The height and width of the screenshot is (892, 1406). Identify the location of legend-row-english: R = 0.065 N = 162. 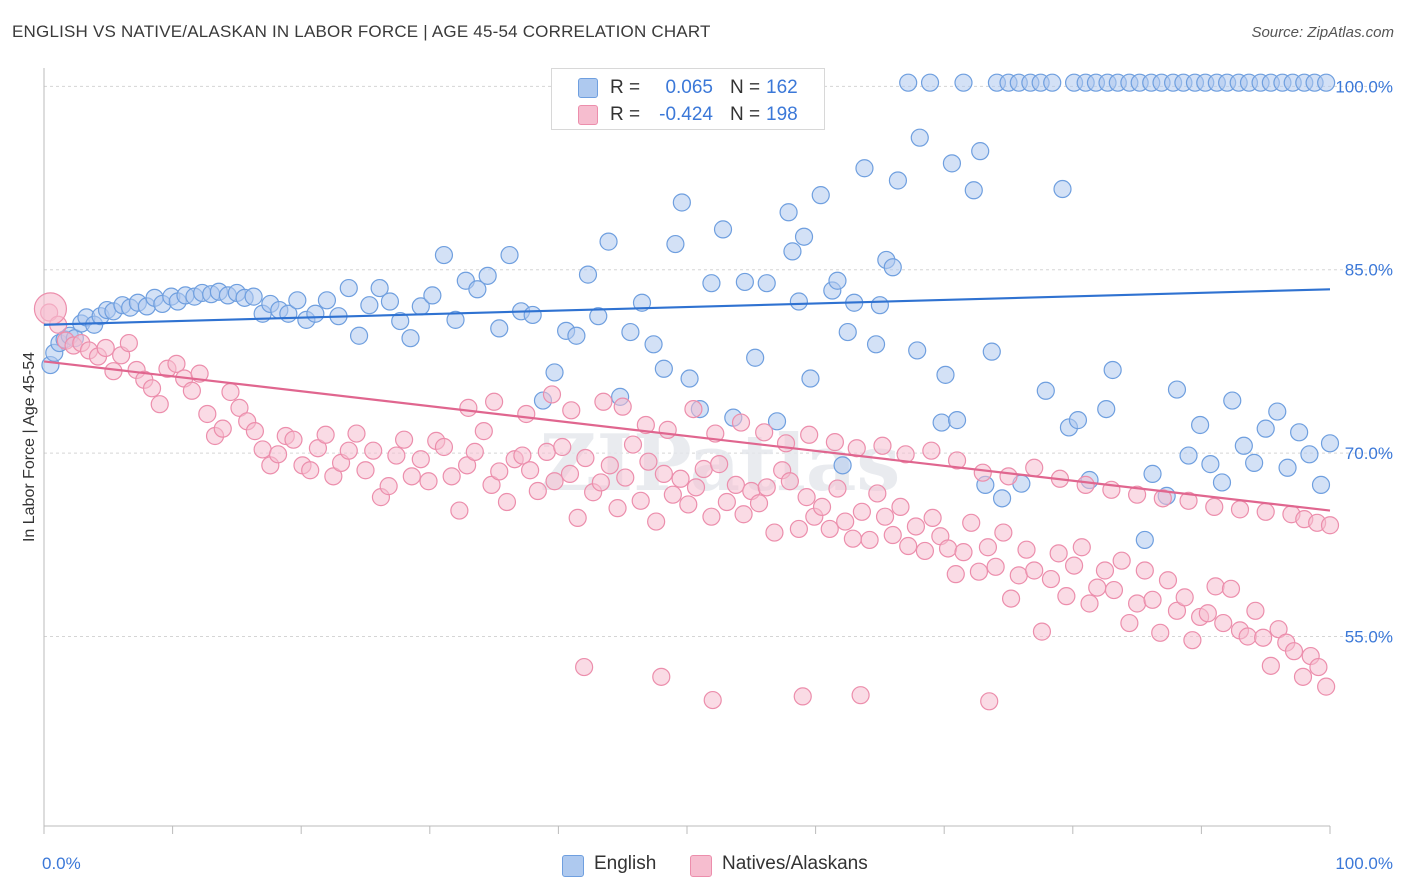
(688, 87).